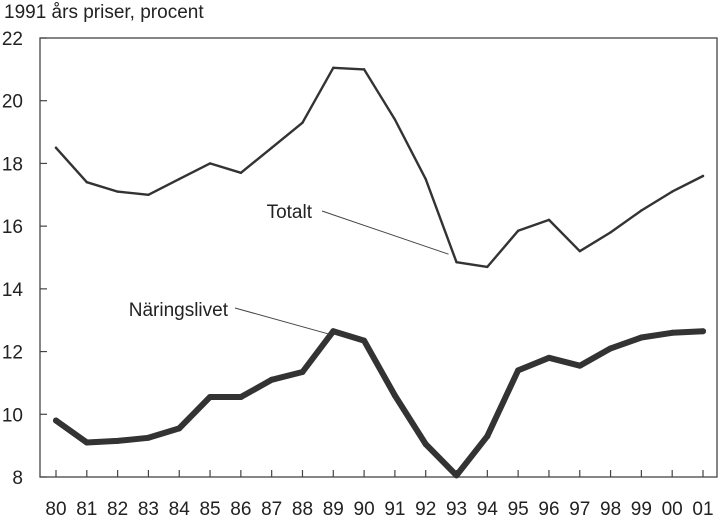  What do you see at coordinates (104, 12) in the screenshot?
I see `y-unit-label: 1991 års priser, procent` at bounding box center [104, 12].